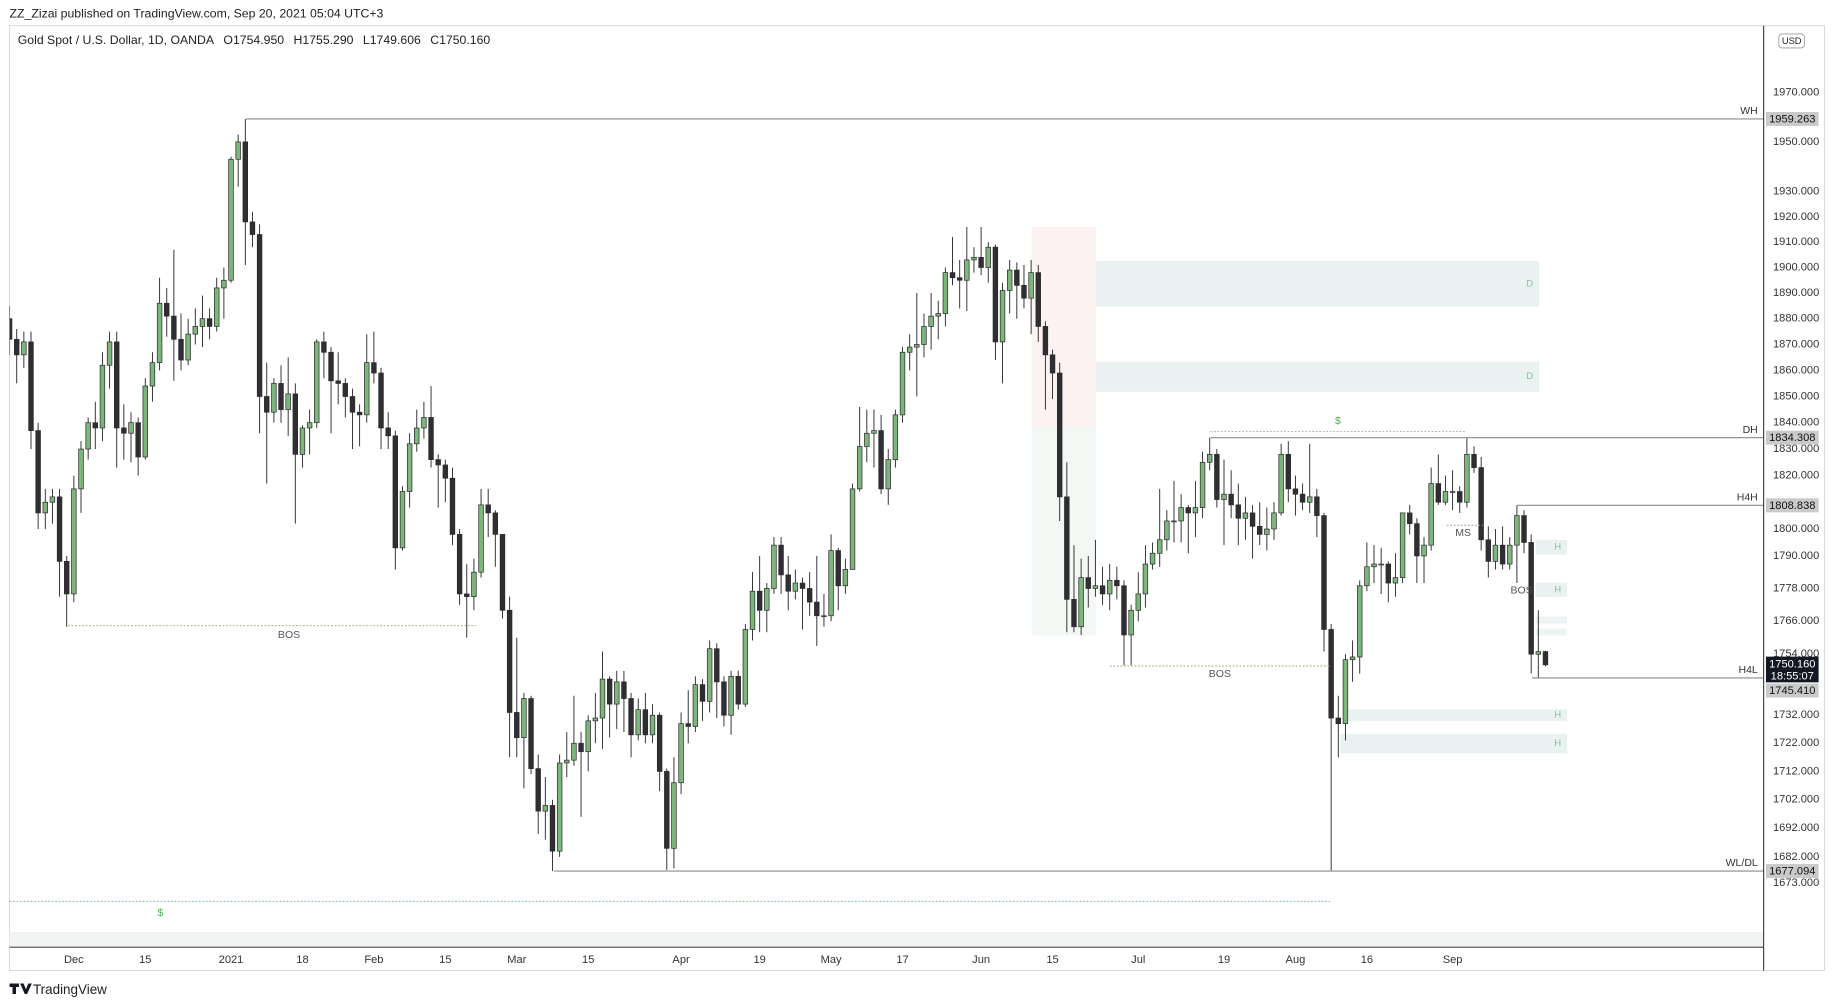  What do you see at coordinates (1796, 142) in the screenshot?
I see `y-tick-label: 1950.000` at bounding box center [1796, 142].